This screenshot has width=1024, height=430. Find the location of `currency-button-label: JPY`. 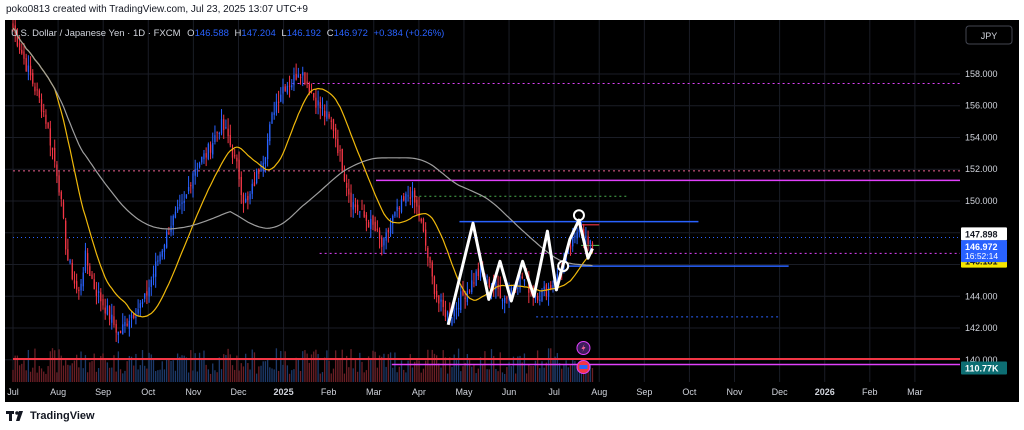

currency-button-label: JPY is located at coordinates (989, 36).